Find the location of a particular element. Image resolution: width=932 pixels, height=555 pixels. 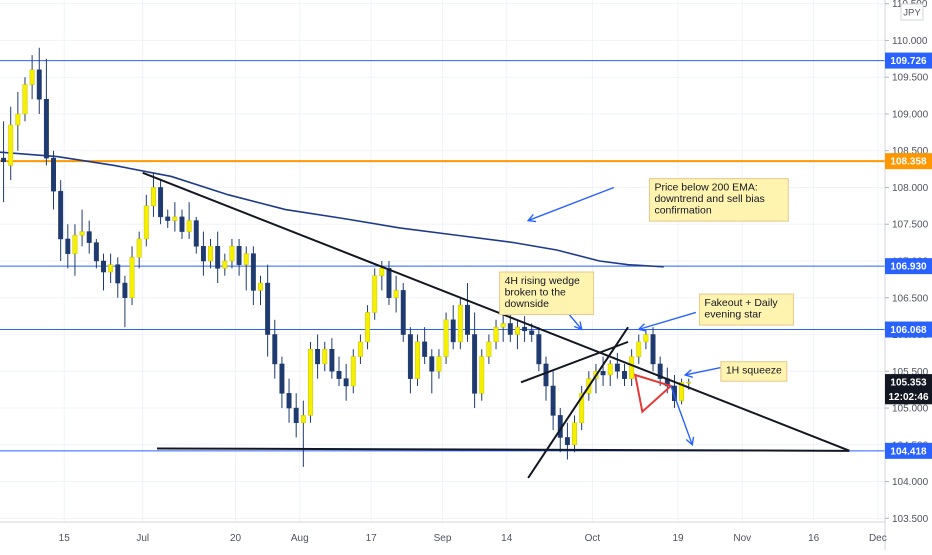

squeeze-triangle is located at coordinates (653, 393).